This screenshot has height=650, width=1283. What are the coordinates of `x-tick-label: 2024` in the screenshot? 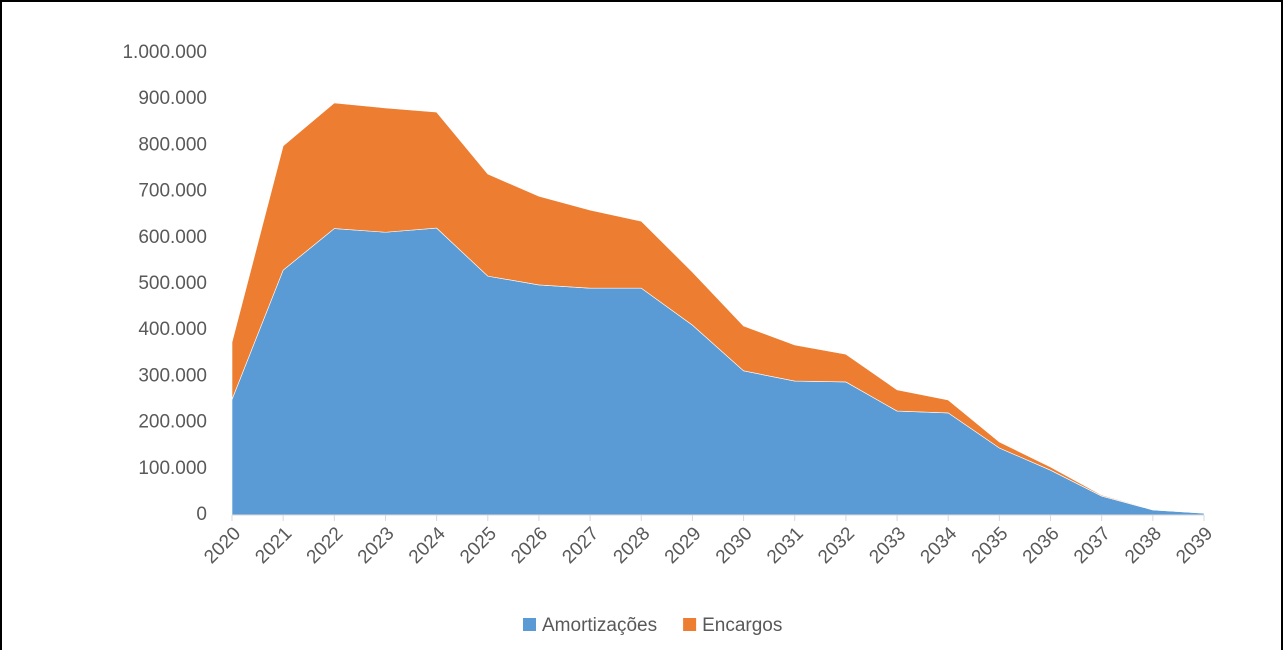 It's located at (427, 545).